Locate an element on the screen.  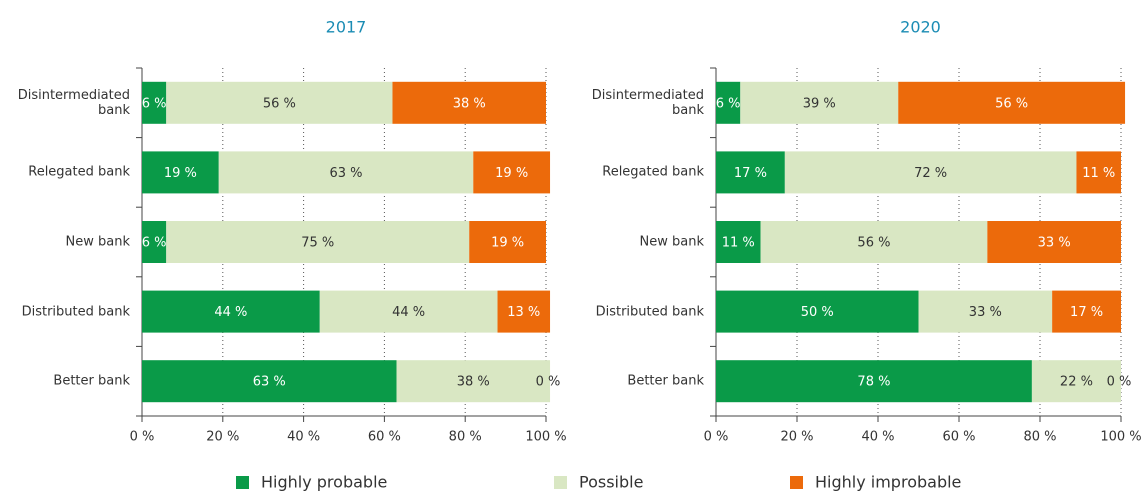
chart-title: 2017 is located at coordinates (346, 27).